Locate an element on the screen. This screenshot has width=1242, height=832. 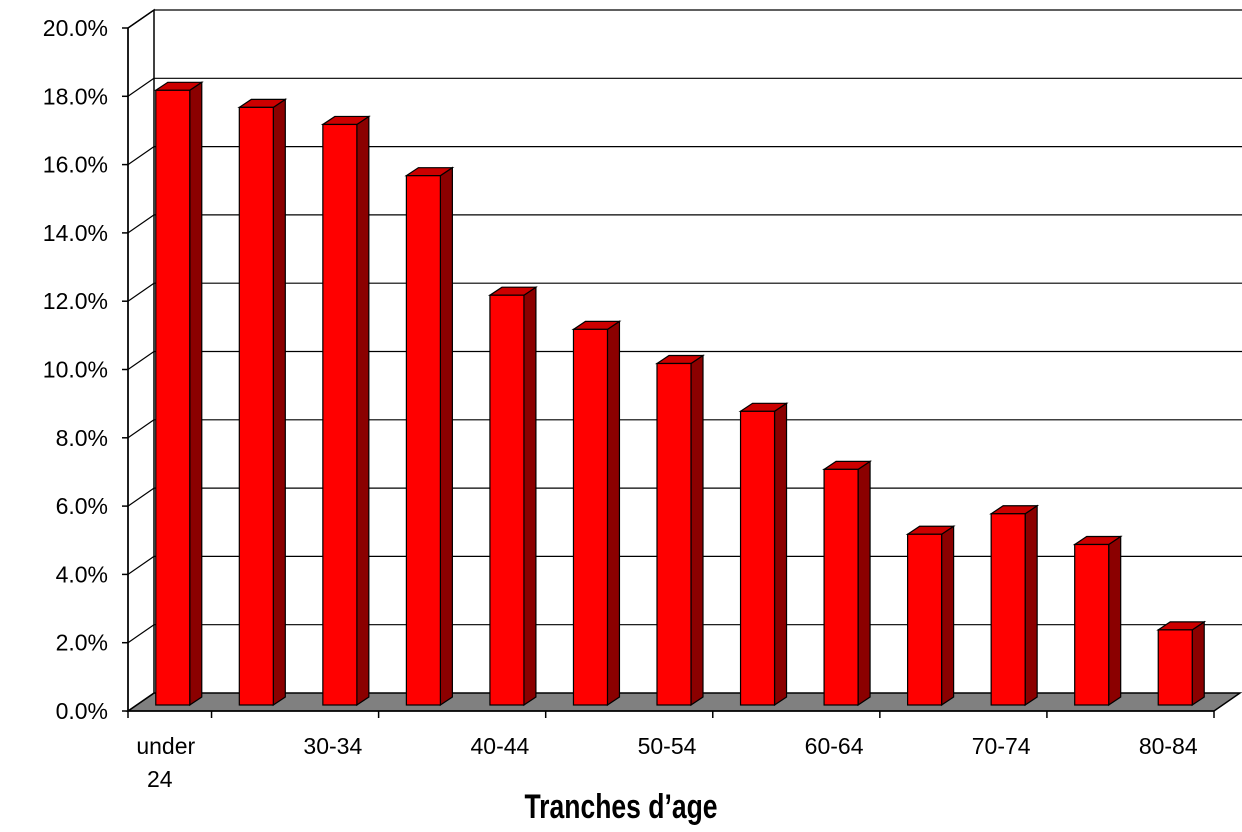
x-tick-label: 30-34 is located at coordinates (332, 746).